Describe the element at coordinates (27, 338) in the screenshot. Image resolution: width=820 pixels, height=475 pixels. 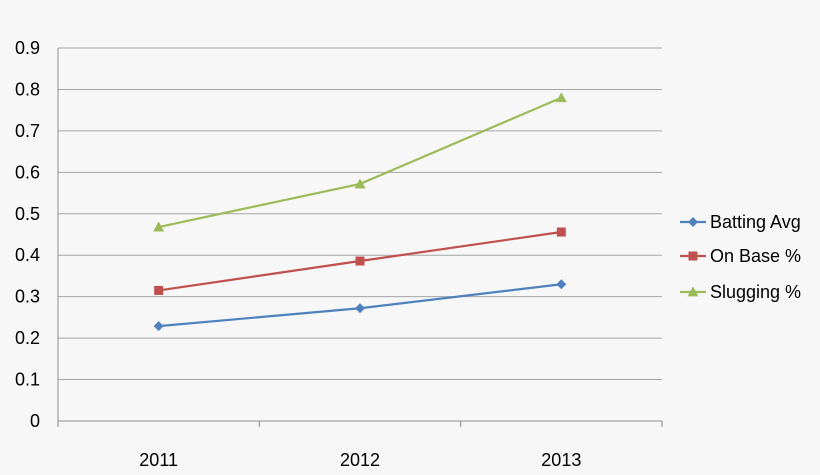
I see `y-tick-label: 0.2` at that location.